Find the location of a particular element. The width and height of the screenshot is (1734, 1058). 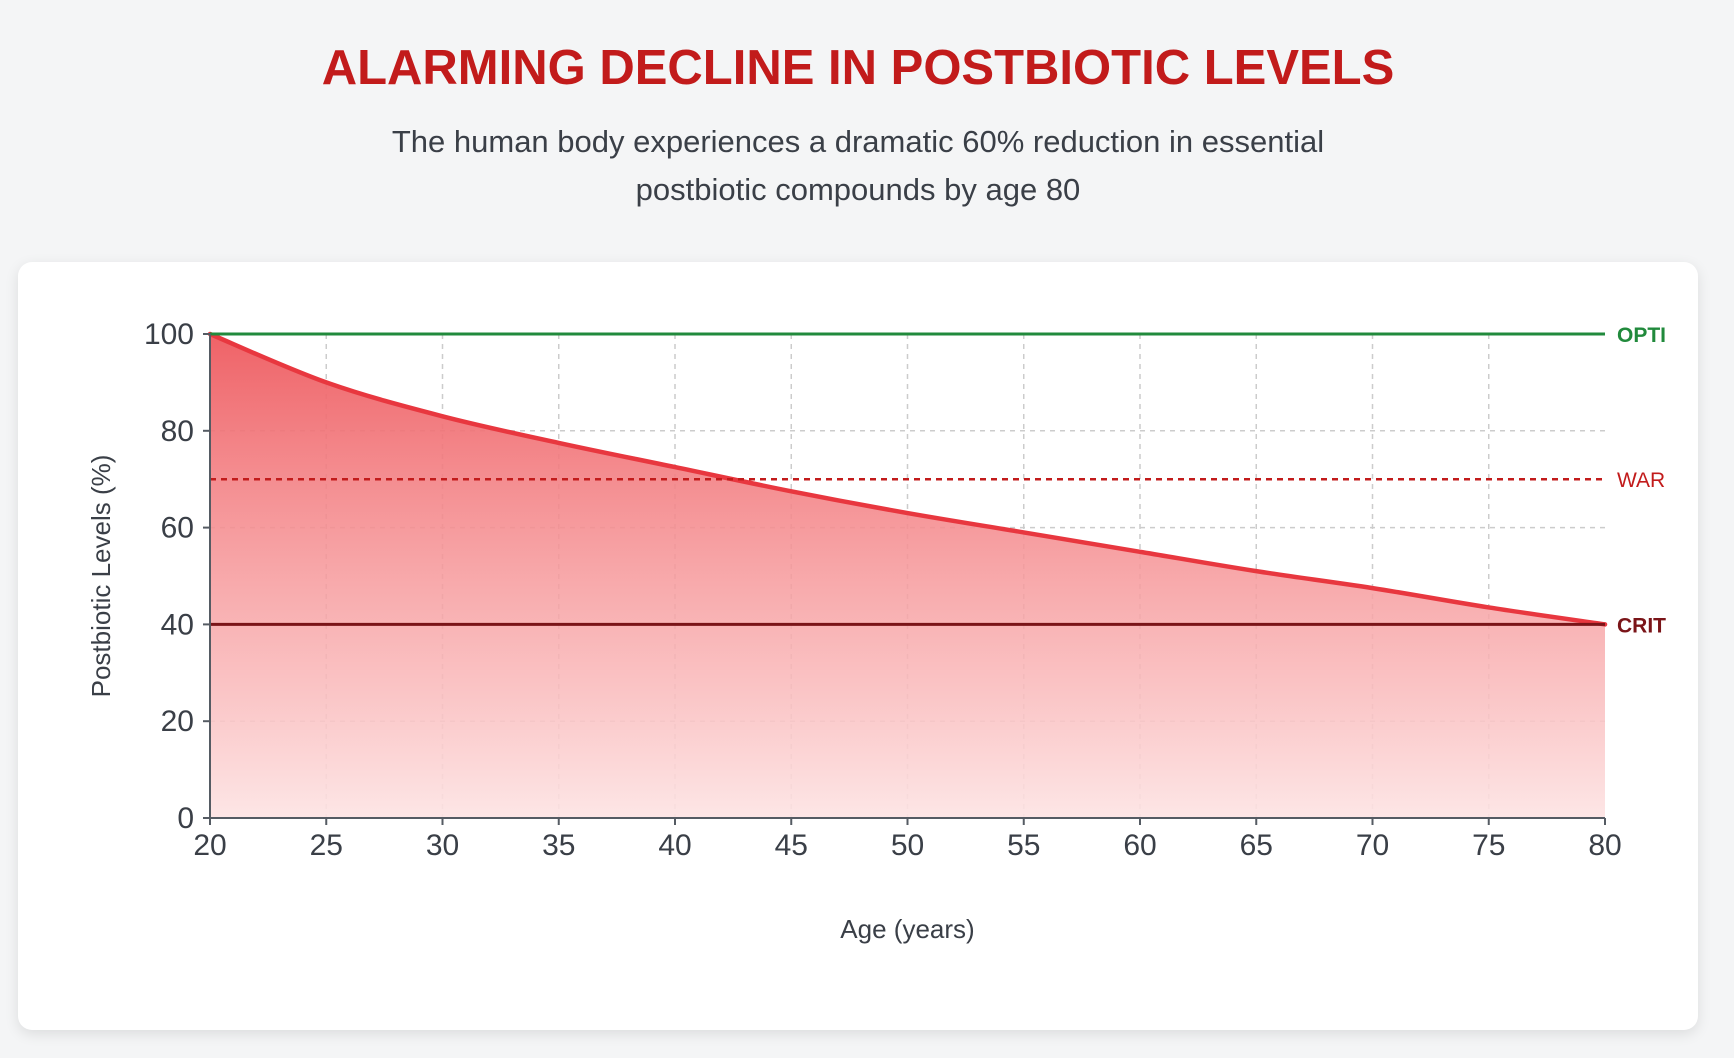

y-tick-label-20: 20 is located at coordinates (177, 721).